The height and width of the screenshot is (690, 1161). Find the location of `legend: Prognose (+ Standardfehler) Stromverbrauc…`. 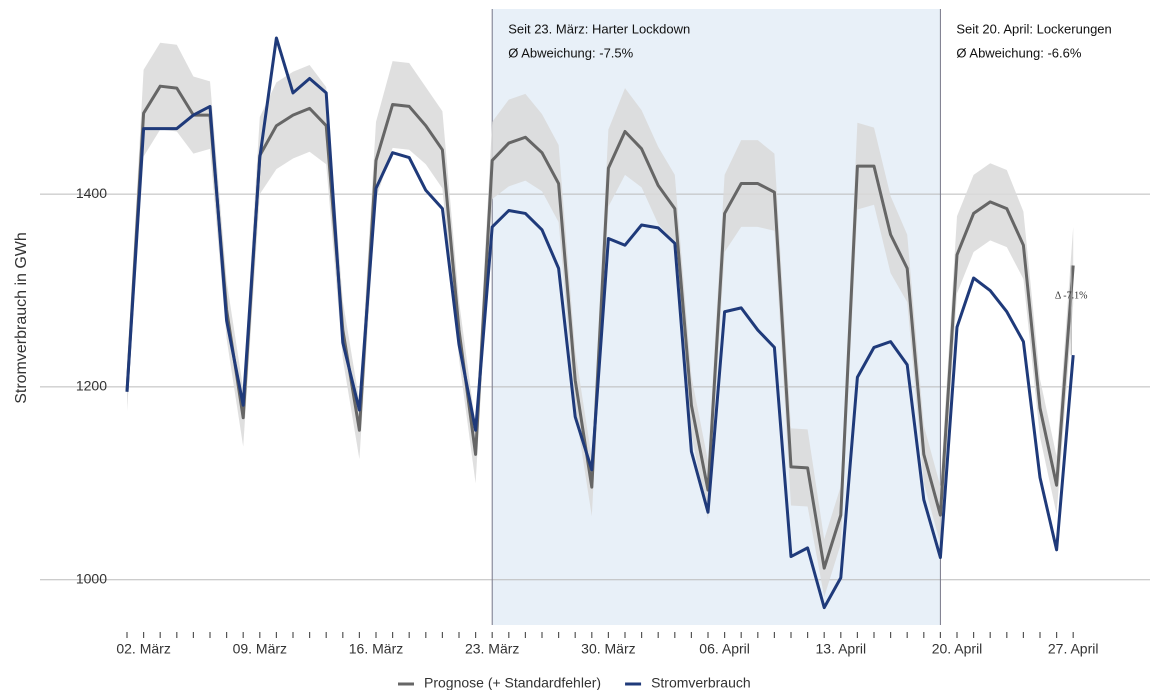

legend: Prognose (+ Standardfehler) Stromverbrauc… is located at coordinates (574, 682).